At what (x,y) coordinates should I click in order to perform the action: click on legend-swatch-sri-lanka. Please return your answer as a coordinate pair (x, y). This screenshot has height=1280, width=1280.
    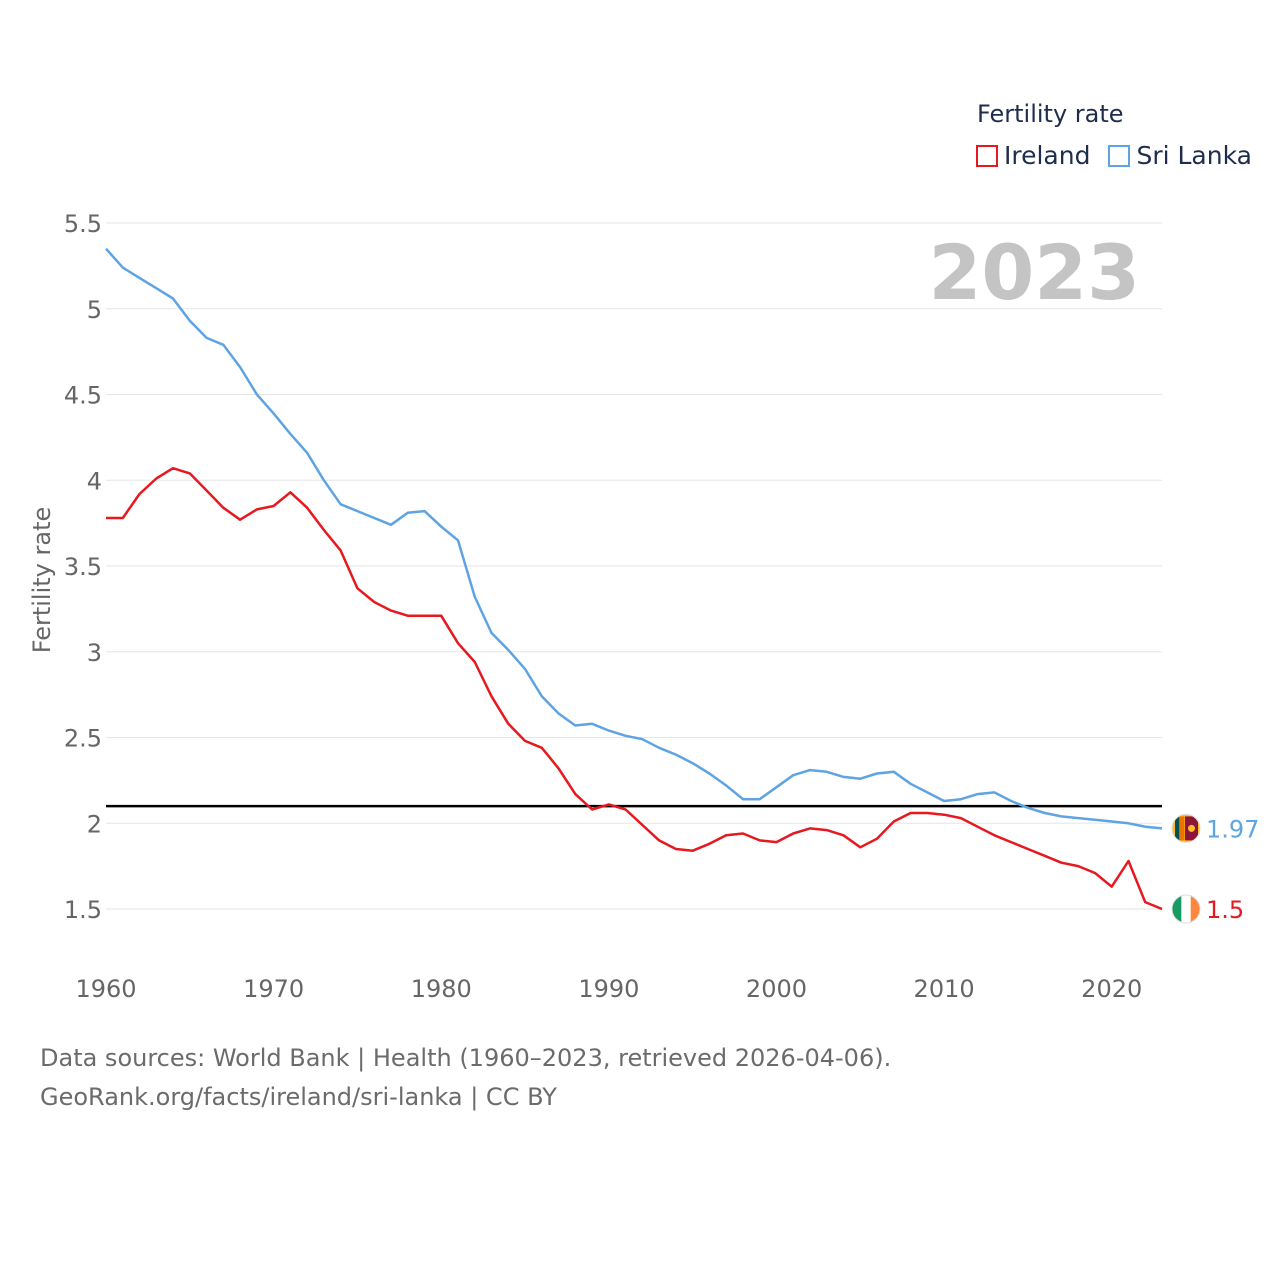
    Looking at the image, I should click on (1119, 155).